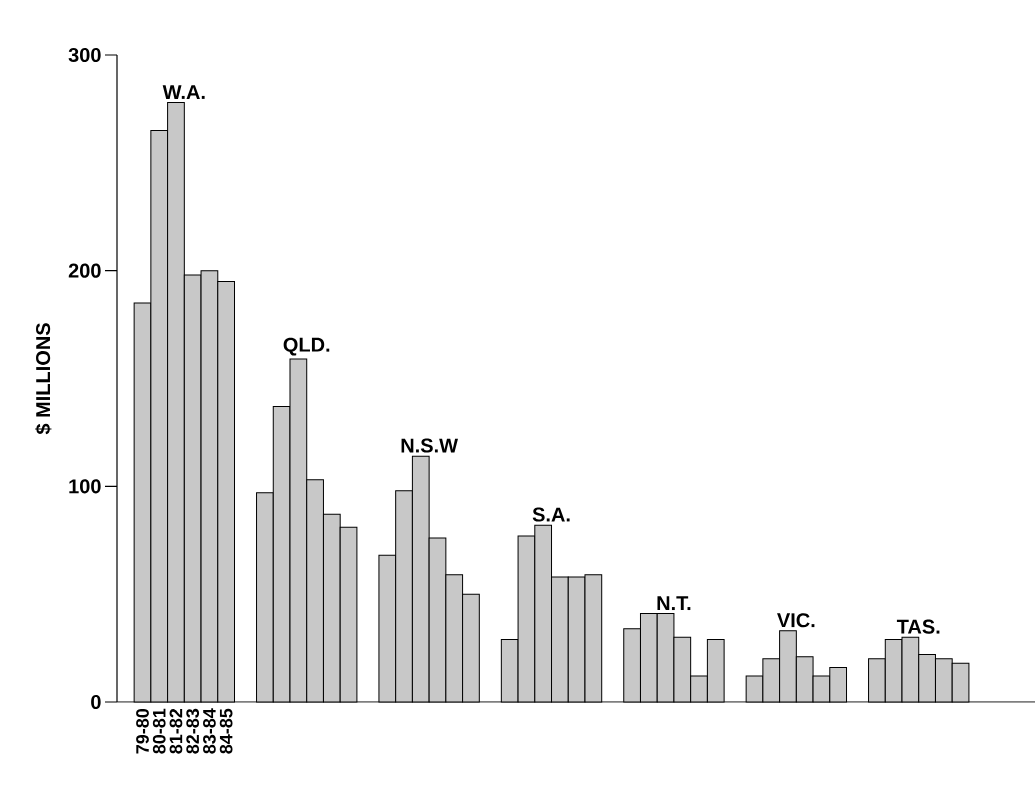 The width and height of the screenshot is (1035, 789). I want to click on text: 79-80, so click(142, 731).